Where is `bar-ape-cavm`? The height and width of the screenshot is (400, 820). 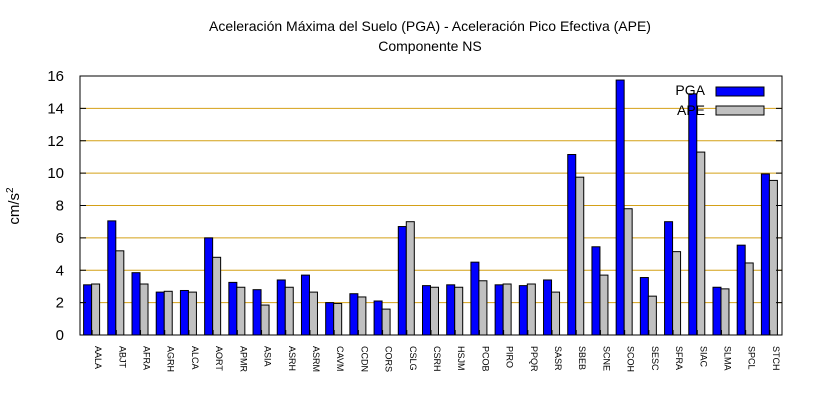 bar-ape-cavm is located at coordinates (338, 319).